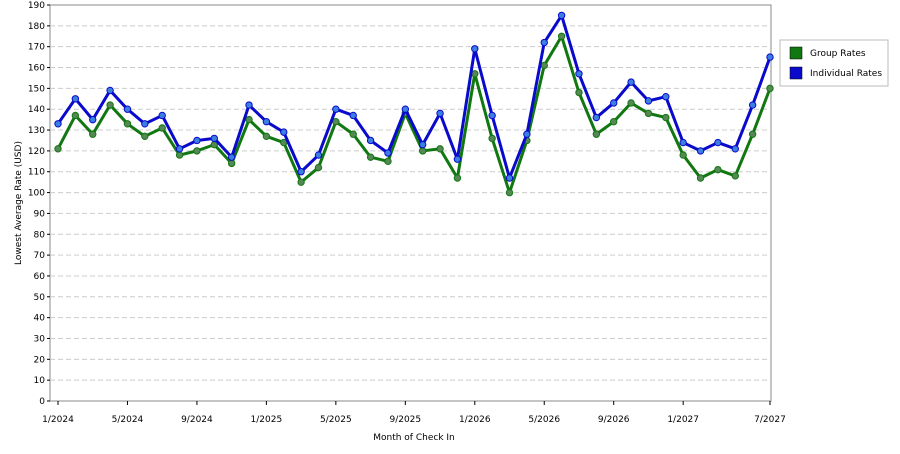 The height and width of the screenshot is (454, 900). Describe the element at coordinates (414, 438) in the screenshot. I see `x-axis-title: Month of Check In` at that location.